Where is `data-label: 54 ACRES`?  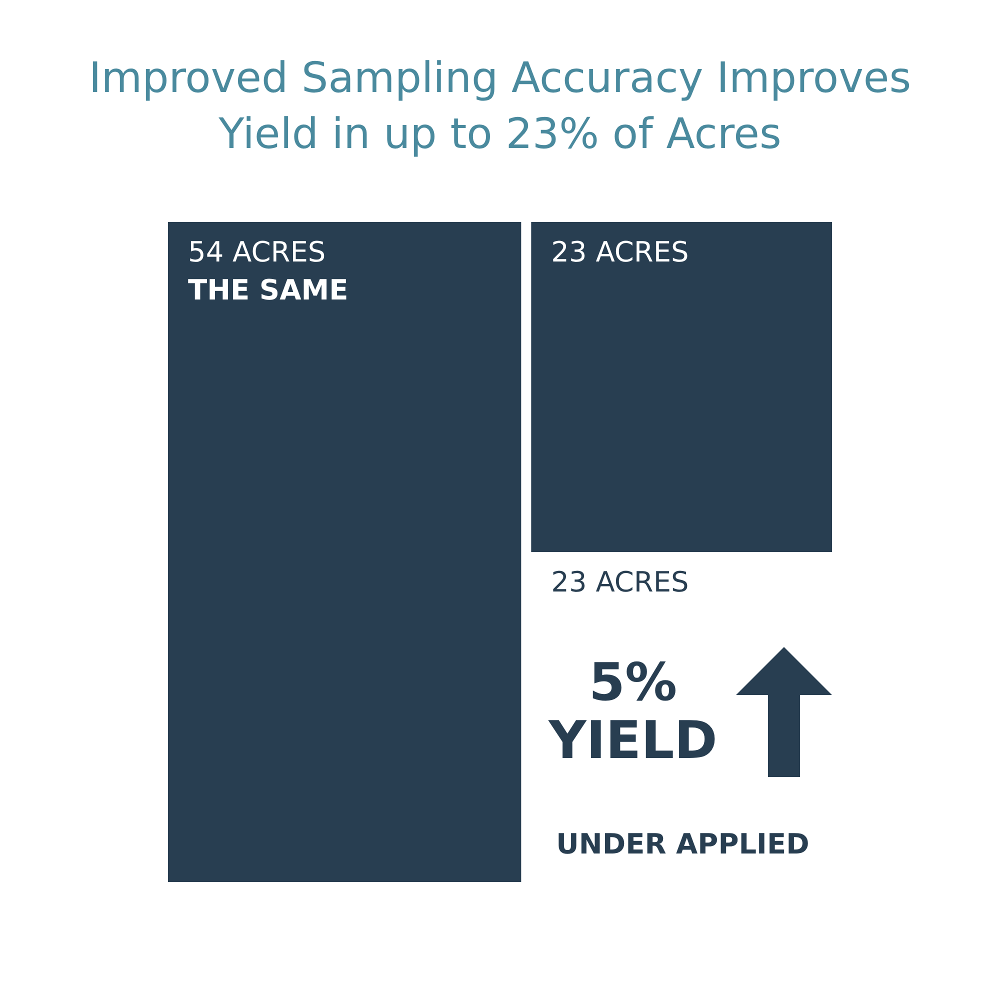 data-label: 54 ACRES is located at coordinates (257, 251).